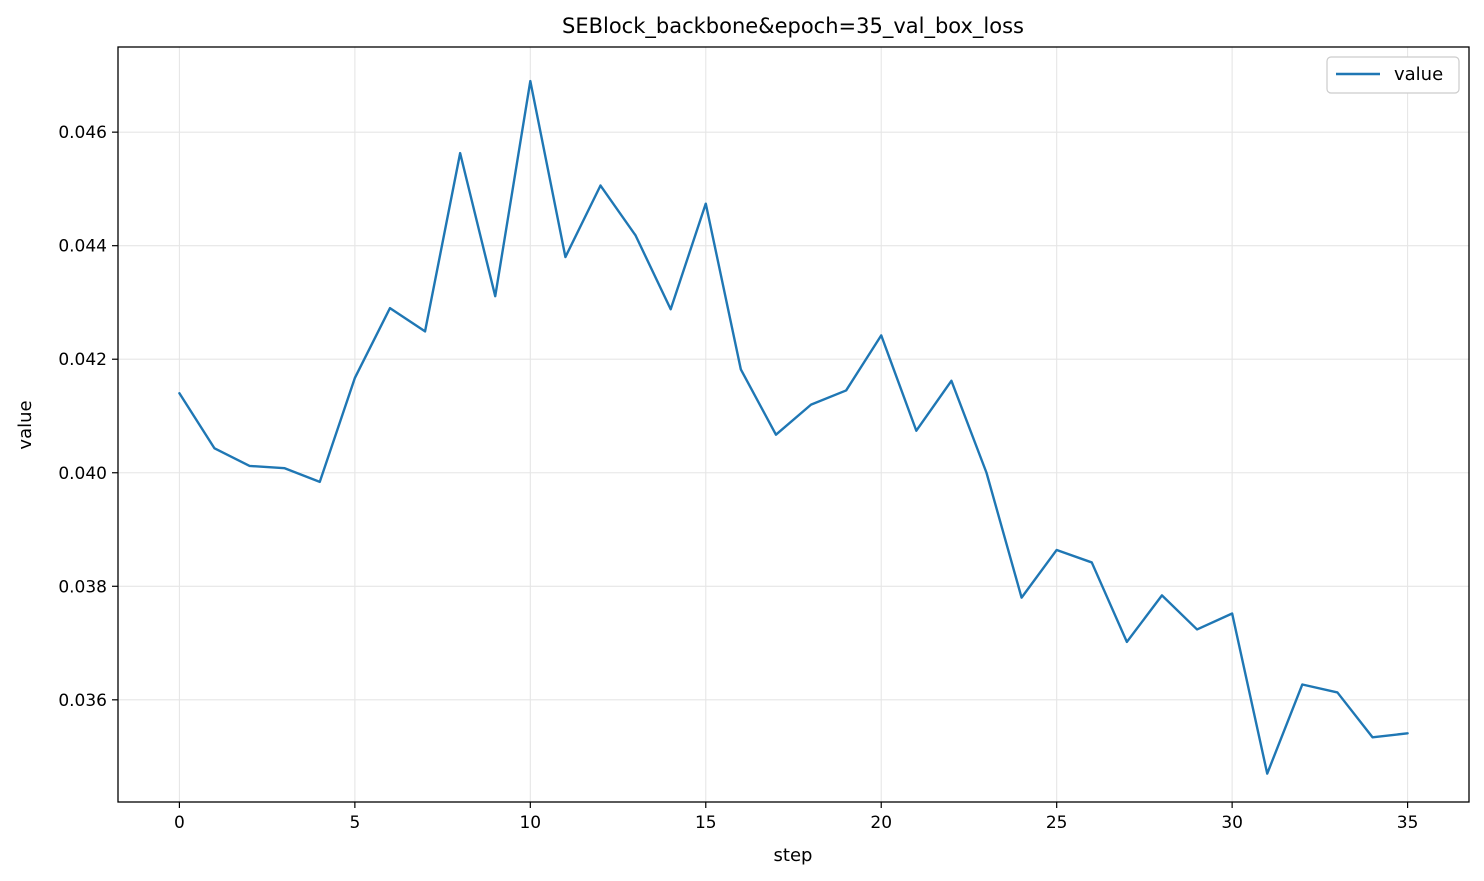 The width and height of the screenshot is (1484, 881). I want to click on y-tick-label: 0.044, so click(82, 247).